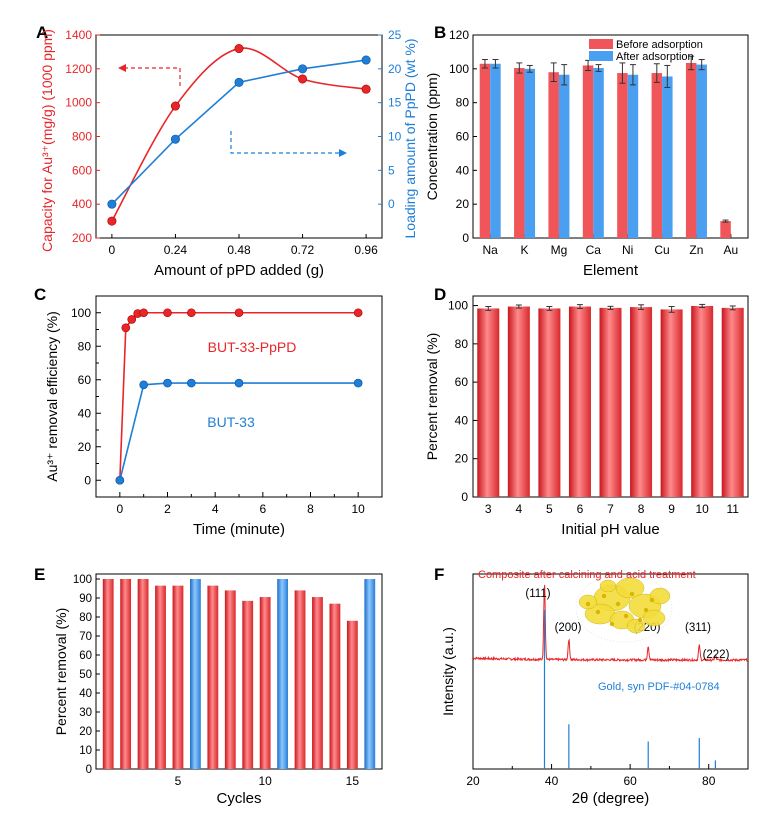  I want to click on x-tick-label: Na, so click(491, 250).